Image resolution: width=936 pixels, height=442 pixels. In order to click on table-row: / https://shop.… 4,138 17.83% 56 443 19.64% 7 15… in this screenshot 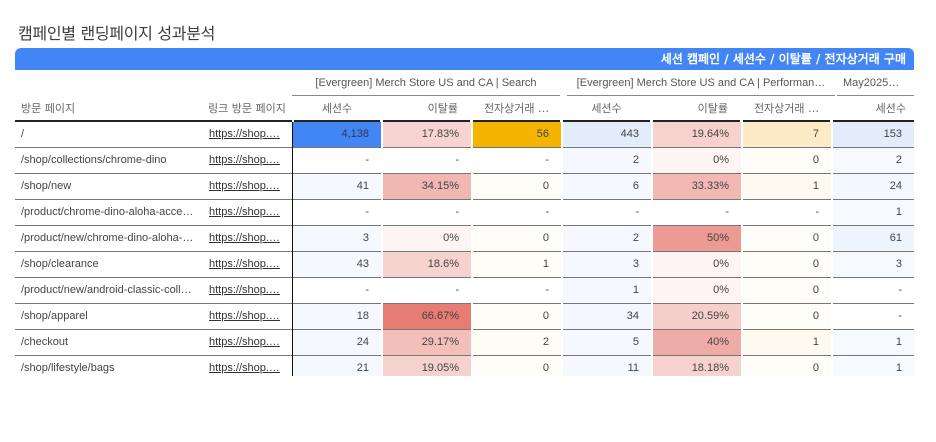, I will do `click(464, 135)`.